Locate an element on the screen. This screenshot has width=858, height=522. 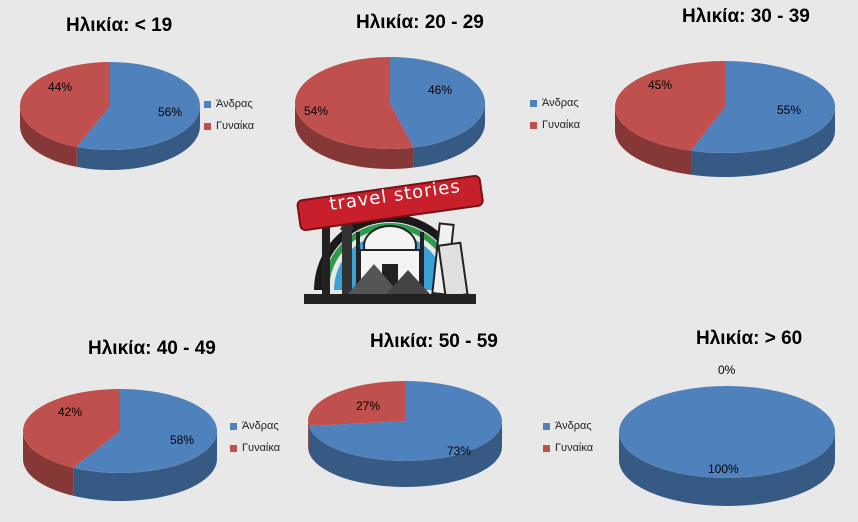
data-label-male: 100% is located at coordinates (723, 469).